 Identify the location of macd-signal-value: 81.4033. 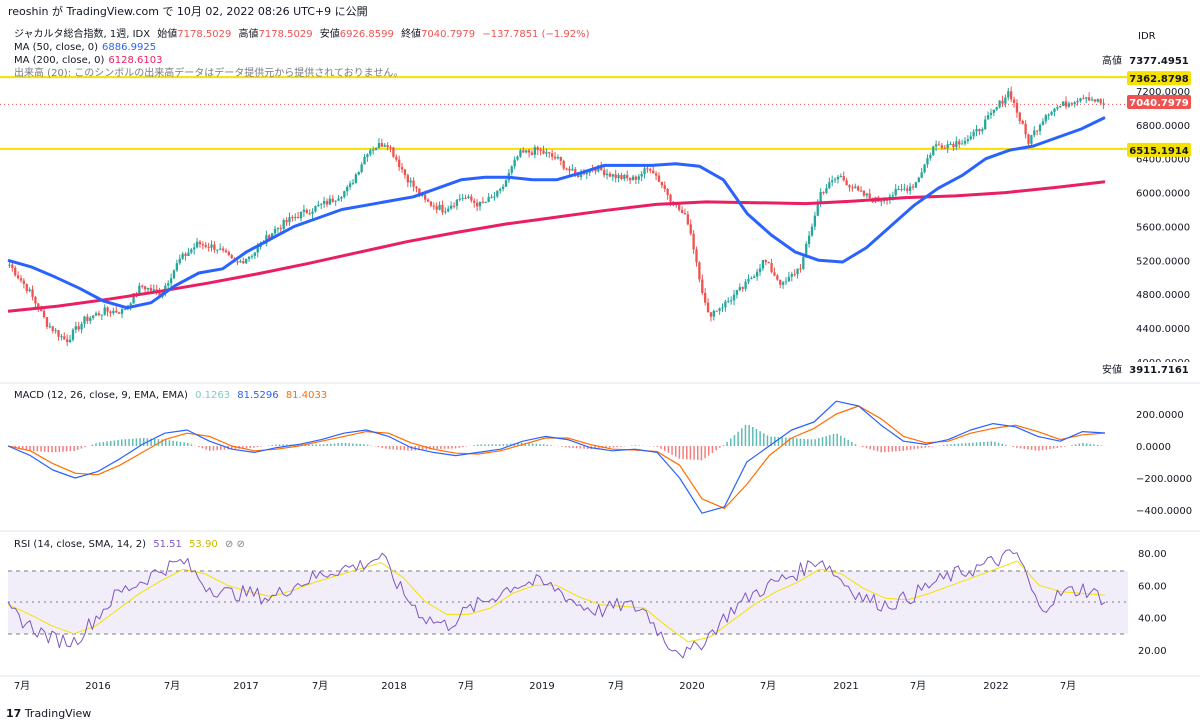
(306, 395).